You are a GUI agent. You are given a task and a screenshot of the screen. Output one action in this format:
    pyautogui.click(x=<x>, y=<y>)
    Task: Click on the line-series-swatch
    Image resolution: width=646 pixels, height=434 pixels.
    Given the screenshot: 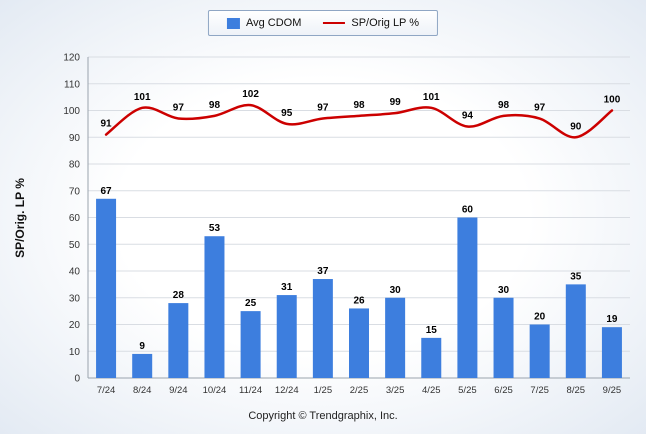 What is the action you would take?
    pyautogui.click(x=334, y=23)
    